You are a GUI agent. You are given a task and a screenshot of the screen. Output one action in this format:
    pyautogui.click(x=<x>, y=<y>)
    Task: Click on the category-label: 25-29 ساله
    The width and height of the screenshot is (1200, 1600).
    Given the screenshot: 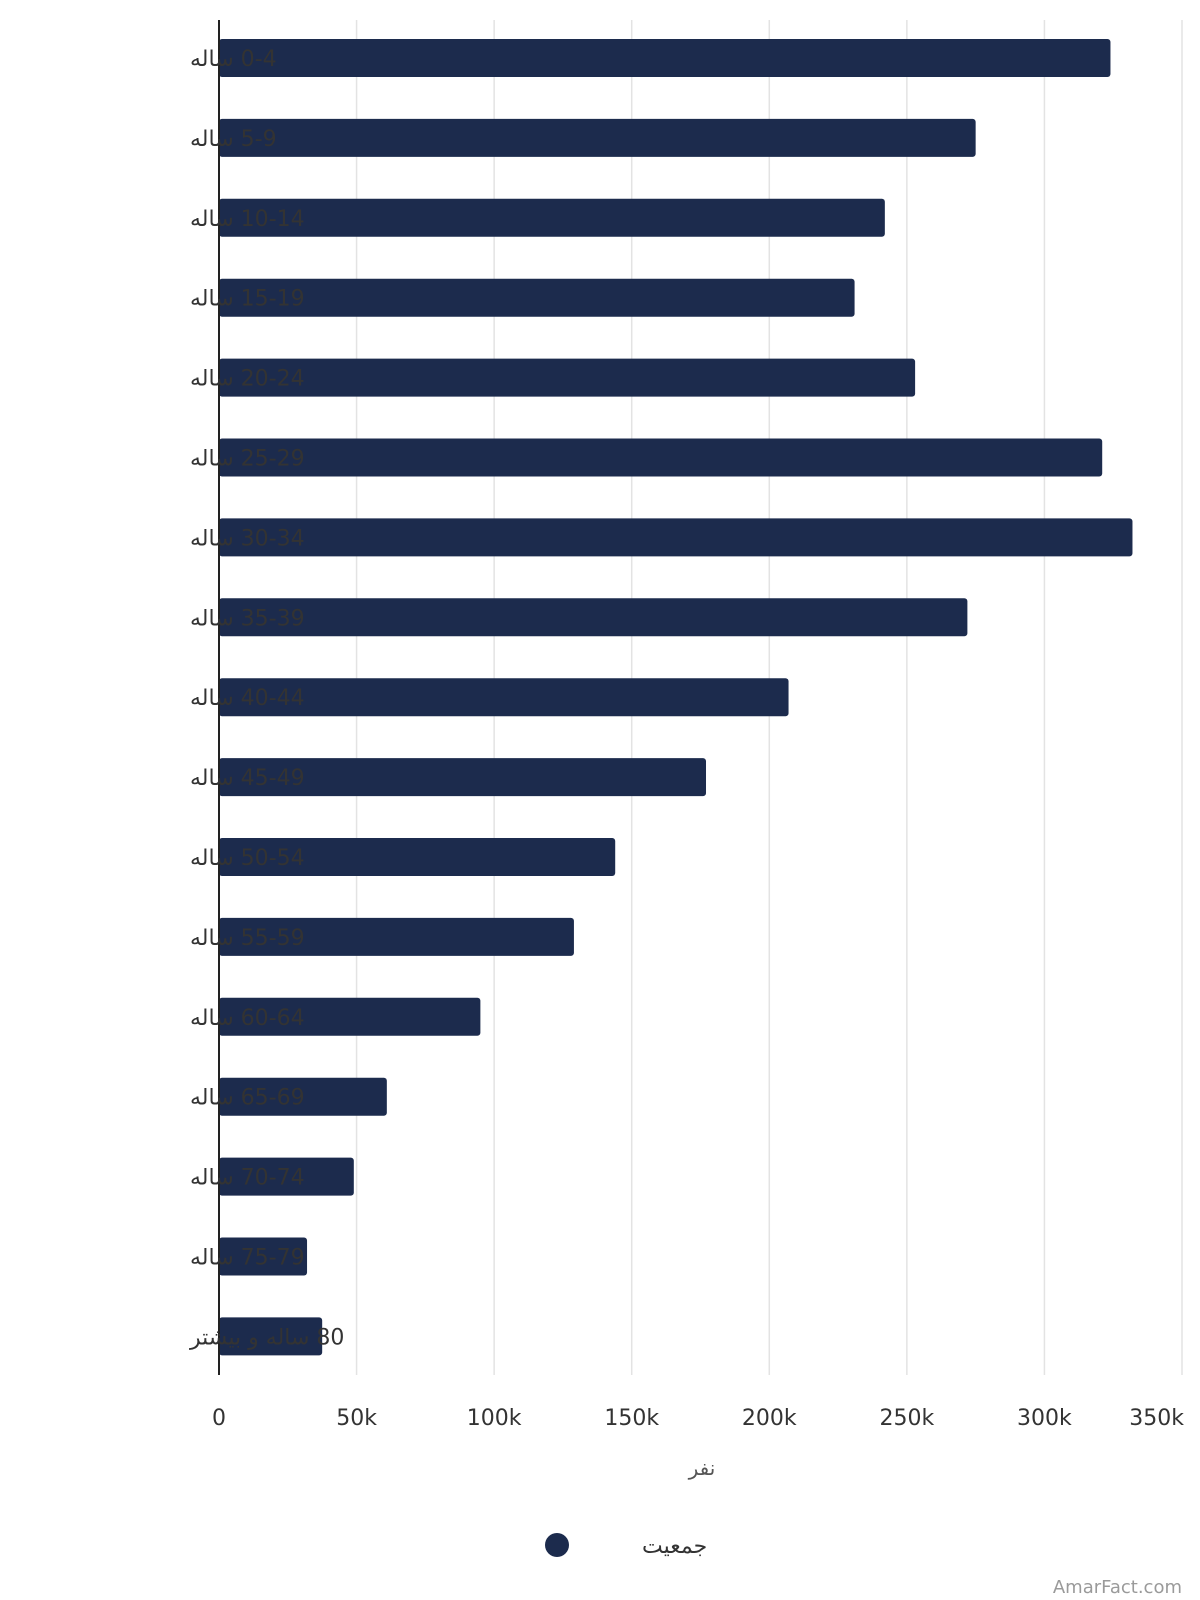 What is the action you would take?
    pyautogui.click(x=247, y=459)
    